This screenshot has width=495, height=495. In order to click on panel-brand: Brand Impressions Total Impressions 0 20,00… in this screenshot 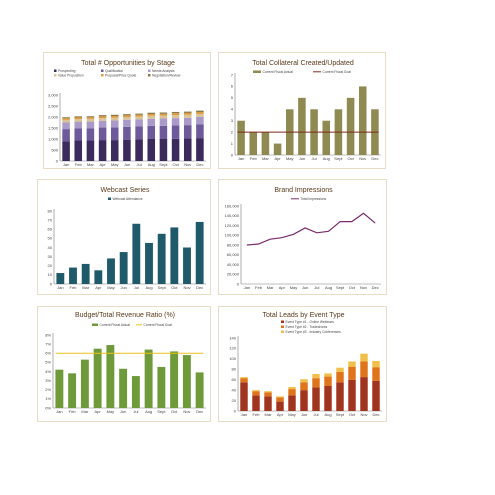, I will do `click(302, 237)`.